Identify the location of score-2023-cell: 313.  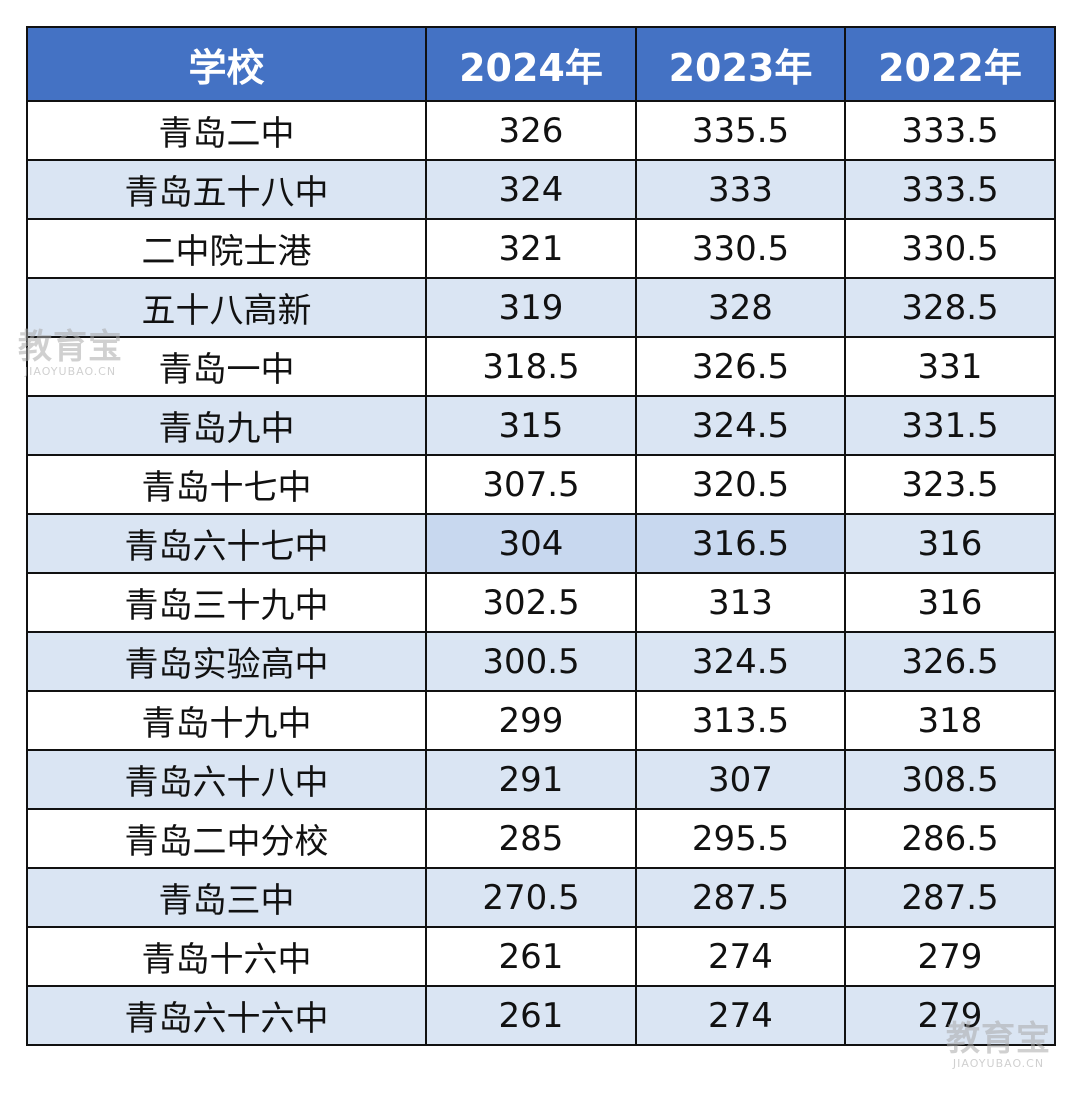
(740, 602).